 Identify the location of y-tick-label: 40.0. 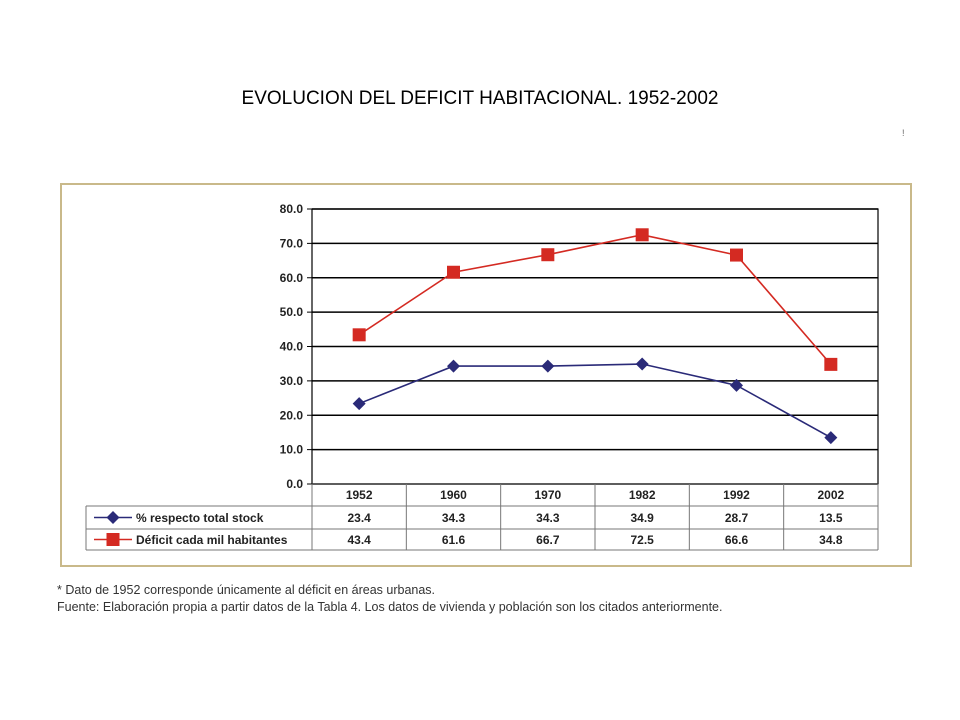
(292, 347).